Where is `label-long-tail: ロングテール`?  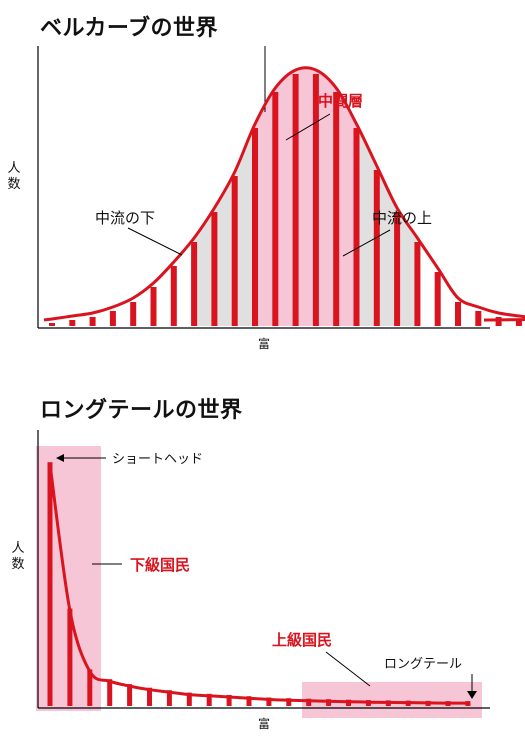 label-long-tail: ロングテール is located at coordinates (423, 664).